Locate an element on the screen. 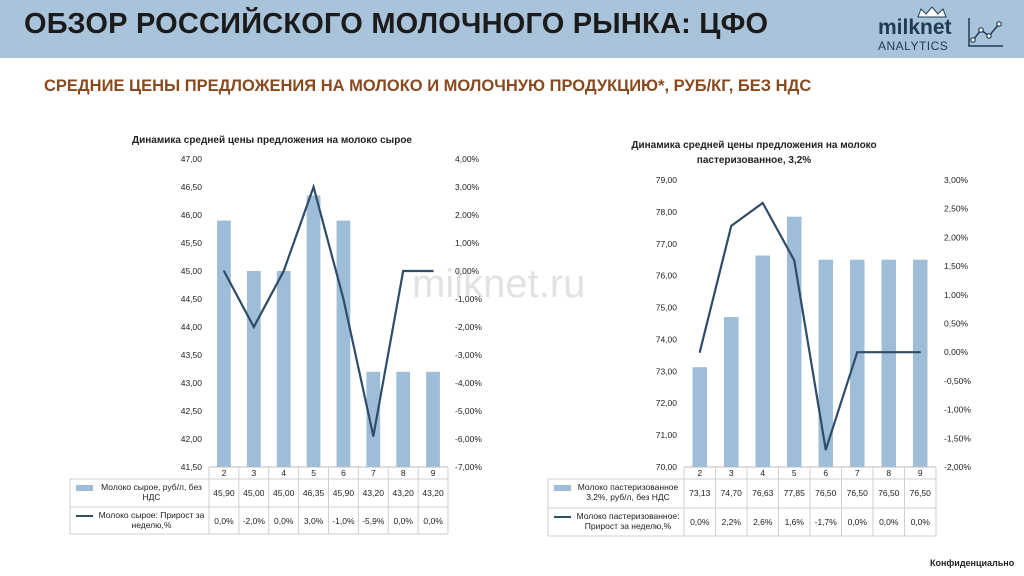  y-right-tick-label: 0,00% is located at coordinates (467, 271).